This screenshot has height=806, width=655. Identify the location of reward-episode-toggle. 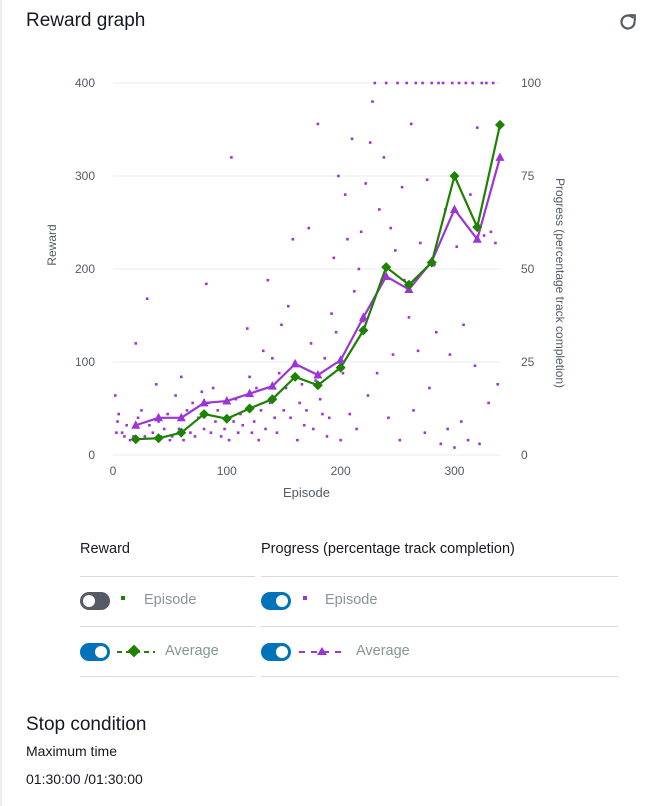
(95, 601).